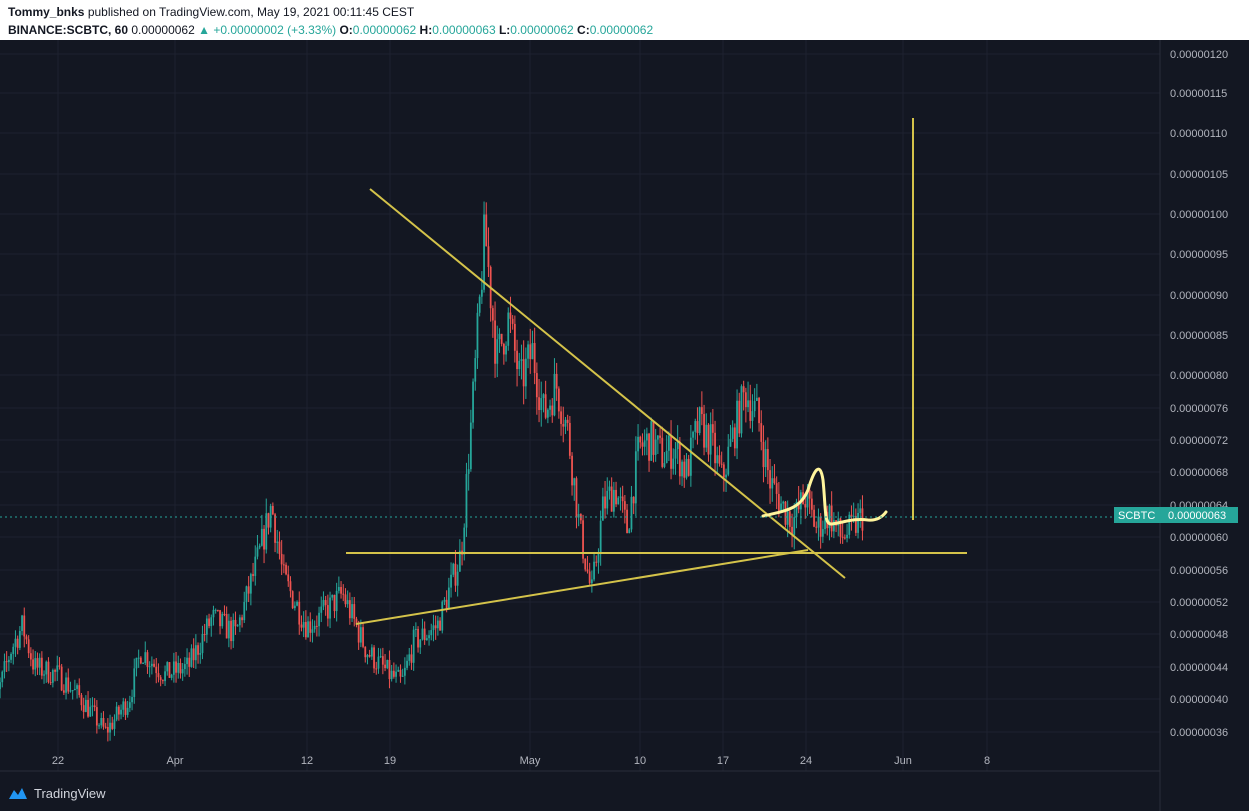 The width and height of the screenshot is (1249, 811). I want to click on x-tick-label: May, so click(530, 761).